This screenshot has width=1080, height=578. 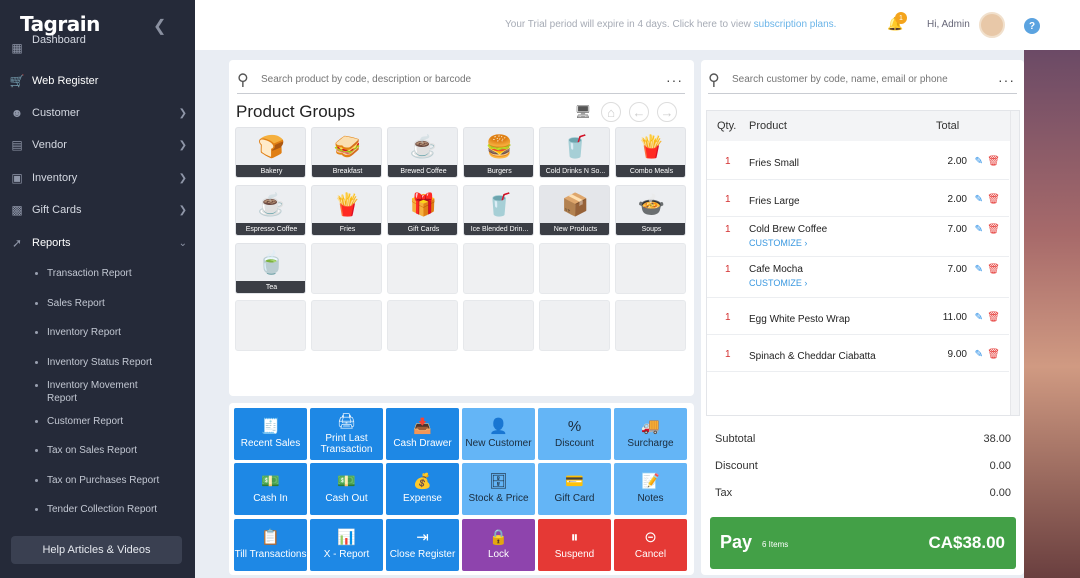 What do you see at coordinates (51, 243) in the screenshot?
I see `sidebar-item-label: Reports` at bounding box center [51, 243].